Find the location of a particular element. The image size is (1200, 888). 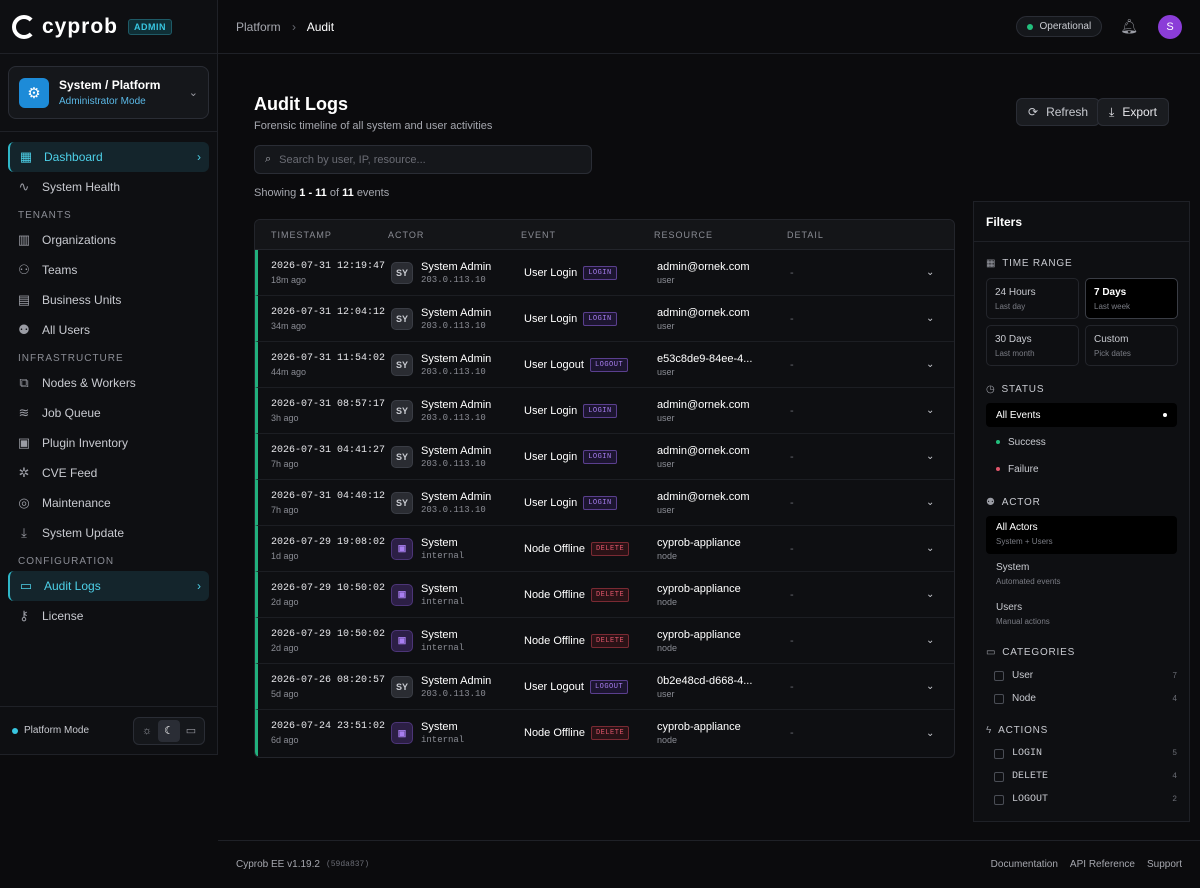

actor-option-users: Users Manual actions is located at coordinates (1081, 615).